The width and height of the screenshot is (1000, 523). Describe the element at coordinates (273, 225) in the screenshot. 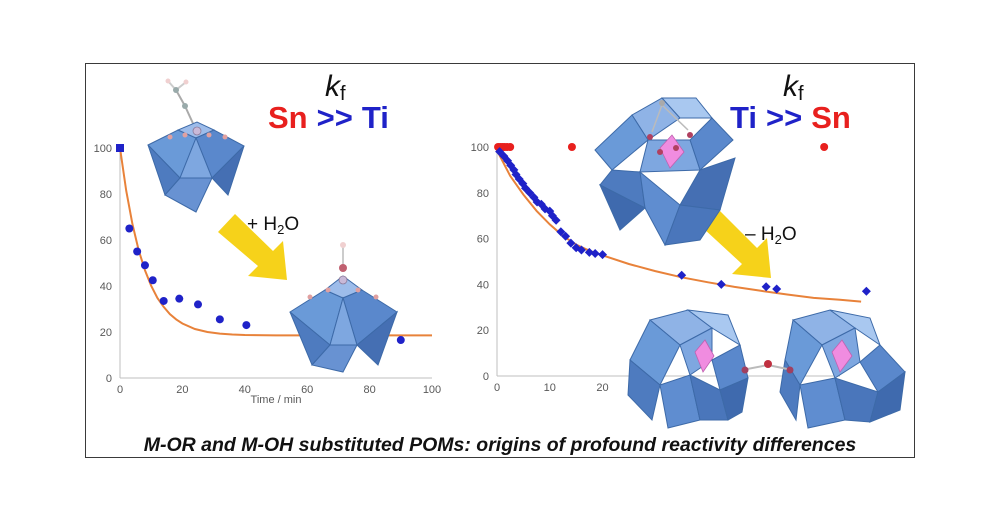

I see `left-arrow-label: + H2O` at that location.